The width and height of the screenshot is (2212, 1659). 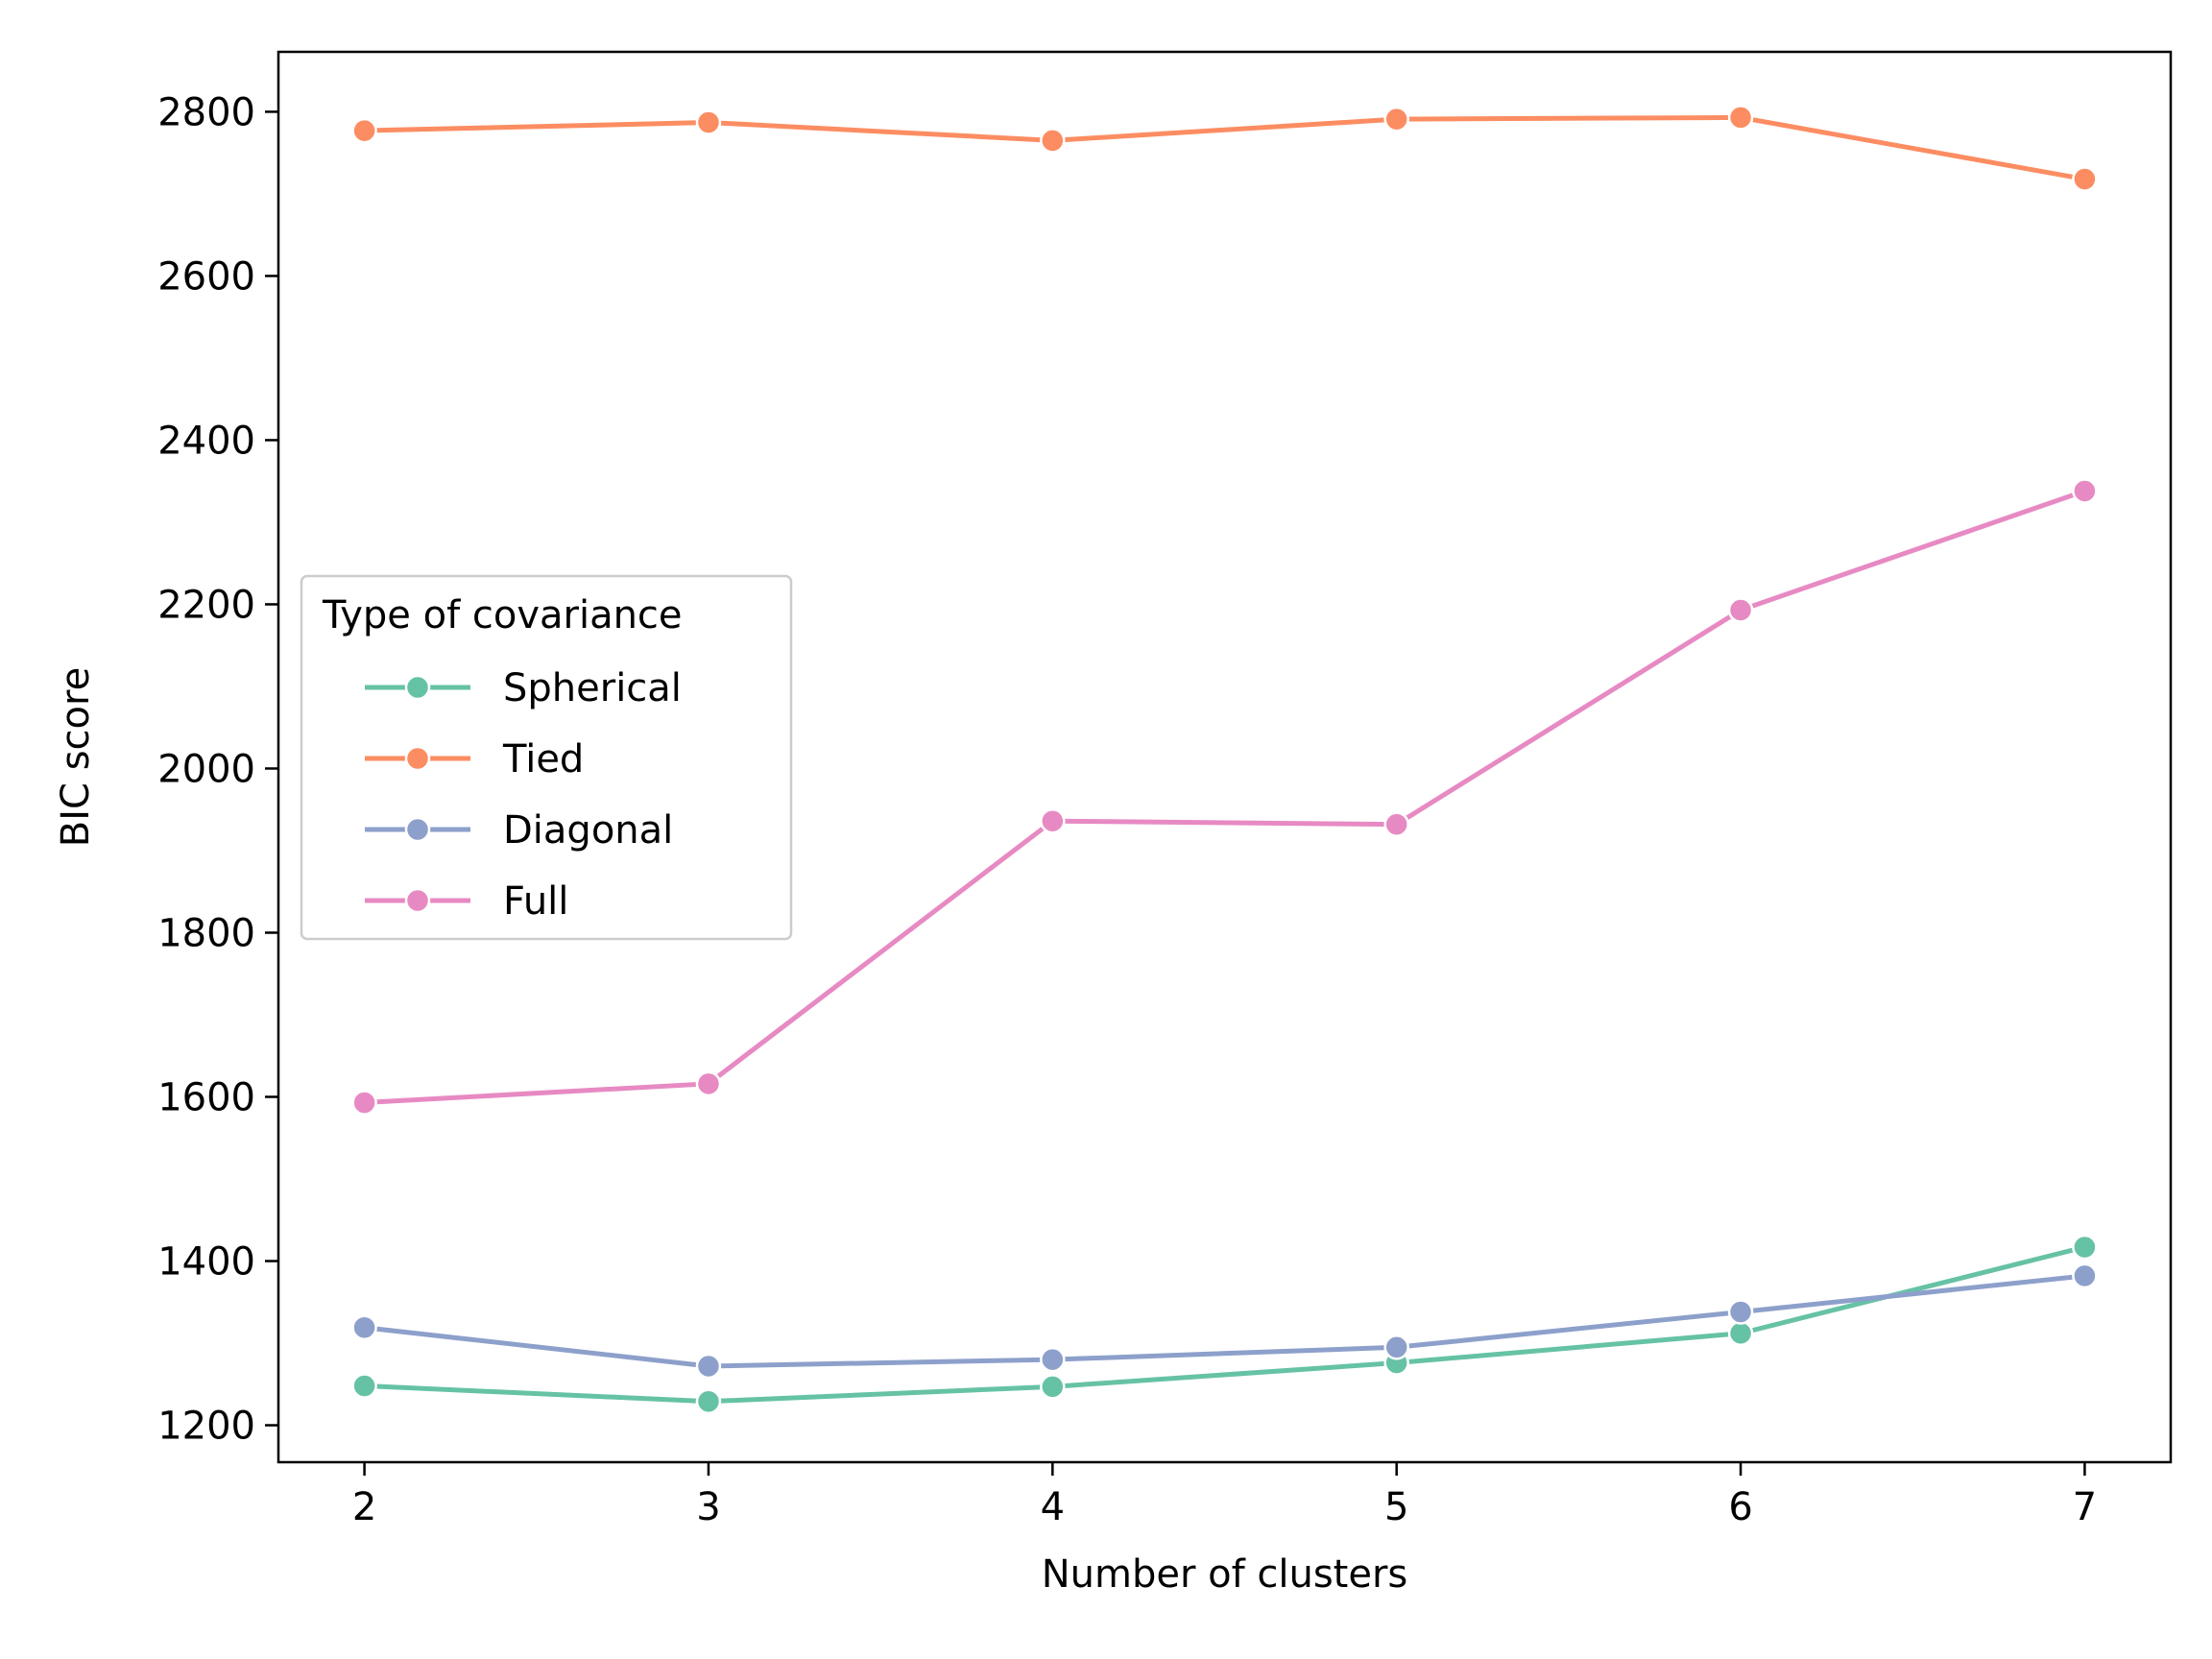 I want to click on series-tied, so click(x=1224, y=149).